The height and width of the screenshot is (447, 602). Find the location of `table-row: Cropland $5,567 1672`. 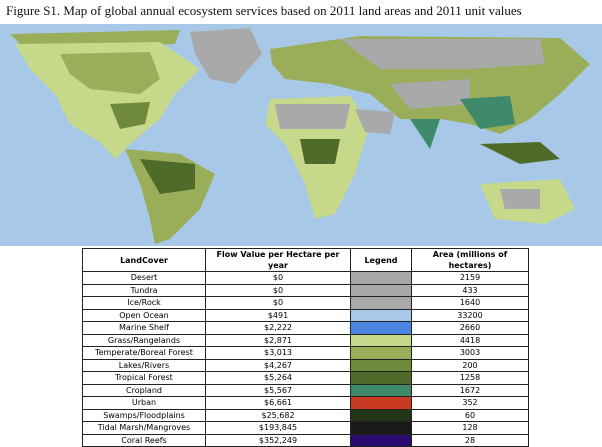

table-row: Cropland $5,567 1672 is located at coordinates (305, 390).